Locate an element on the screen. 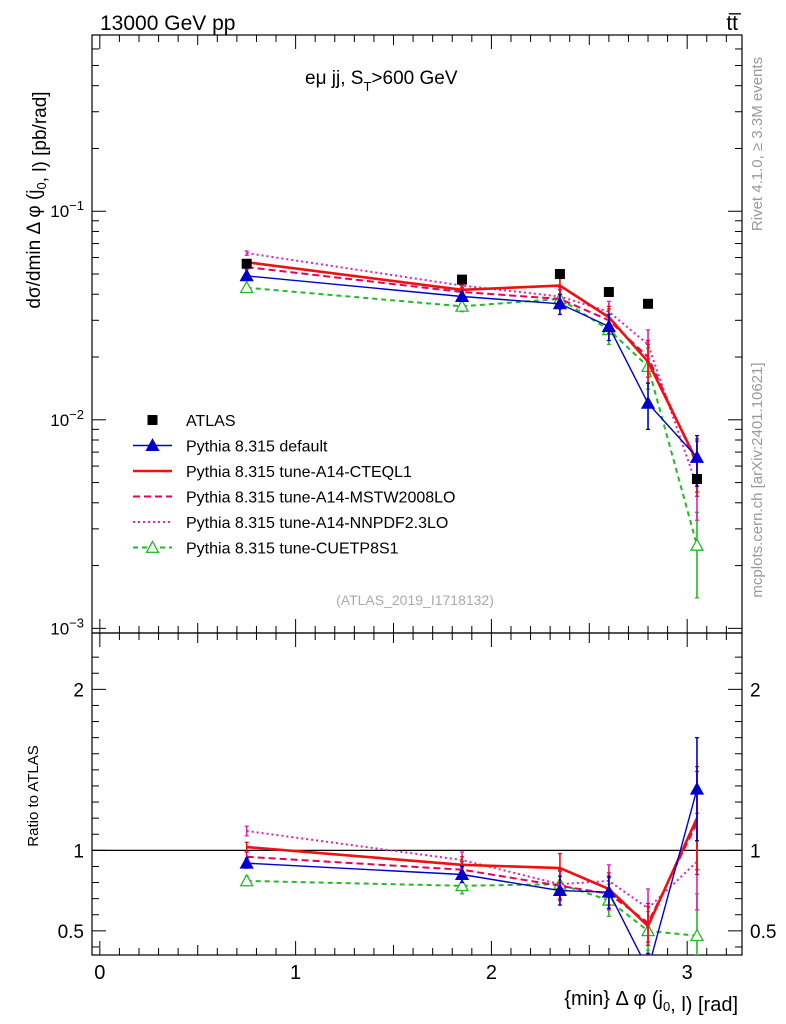 Image resolution: width=786 pixels, height=1024 pixels. legend-label: Pythia 8.315 tune-CUETP8S1 is located at coordinates (292, 549).